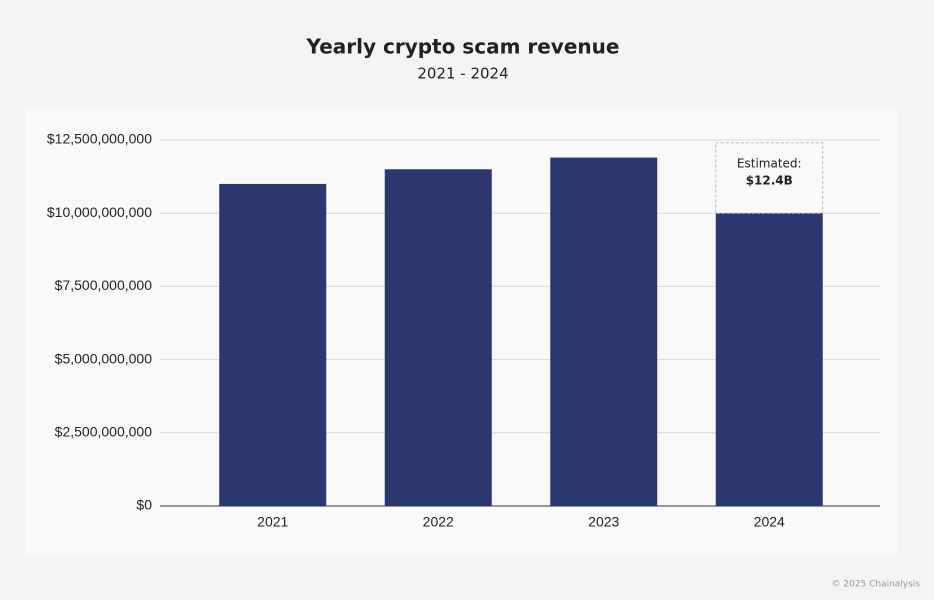 This screenshot has width=934, height=600. Describe the element at coordinates (104, 432) in the screenshot. I see `y-tick-label: $2,500,000,000` at that location.